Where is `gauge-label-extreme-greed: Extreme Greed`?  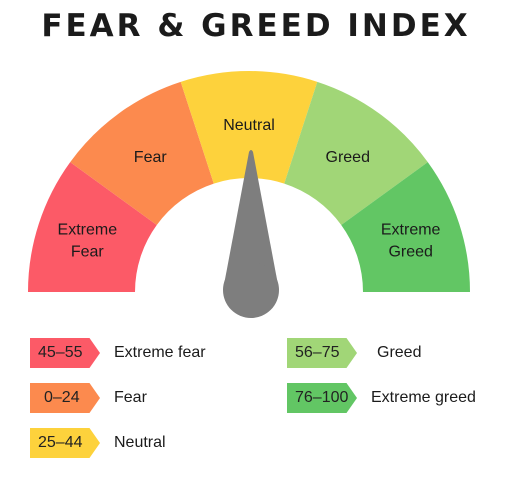
gauge-label-extreme-greed: Extreme Greed is located at coordinates (411, 240).